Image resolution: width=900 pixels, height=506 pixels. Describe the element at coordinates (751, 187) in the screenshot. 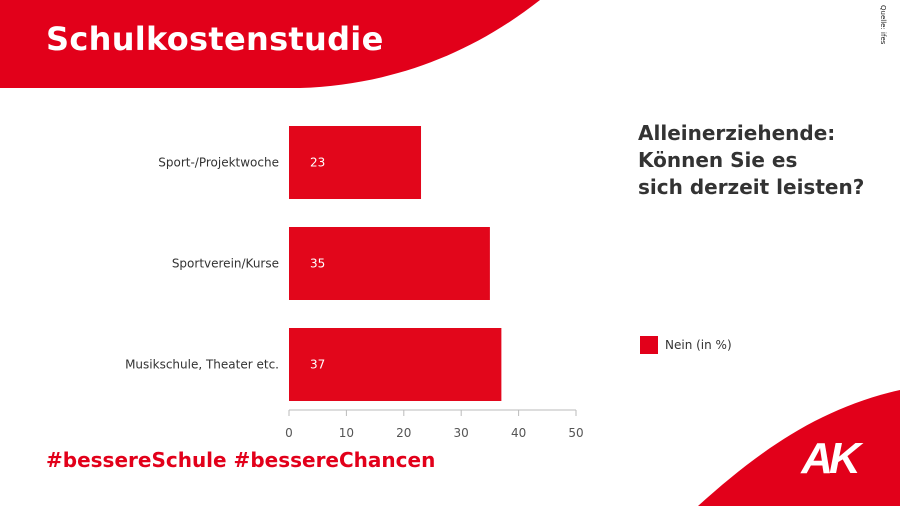

I see `question-line-3: sich derzeit leisten?` at that location.